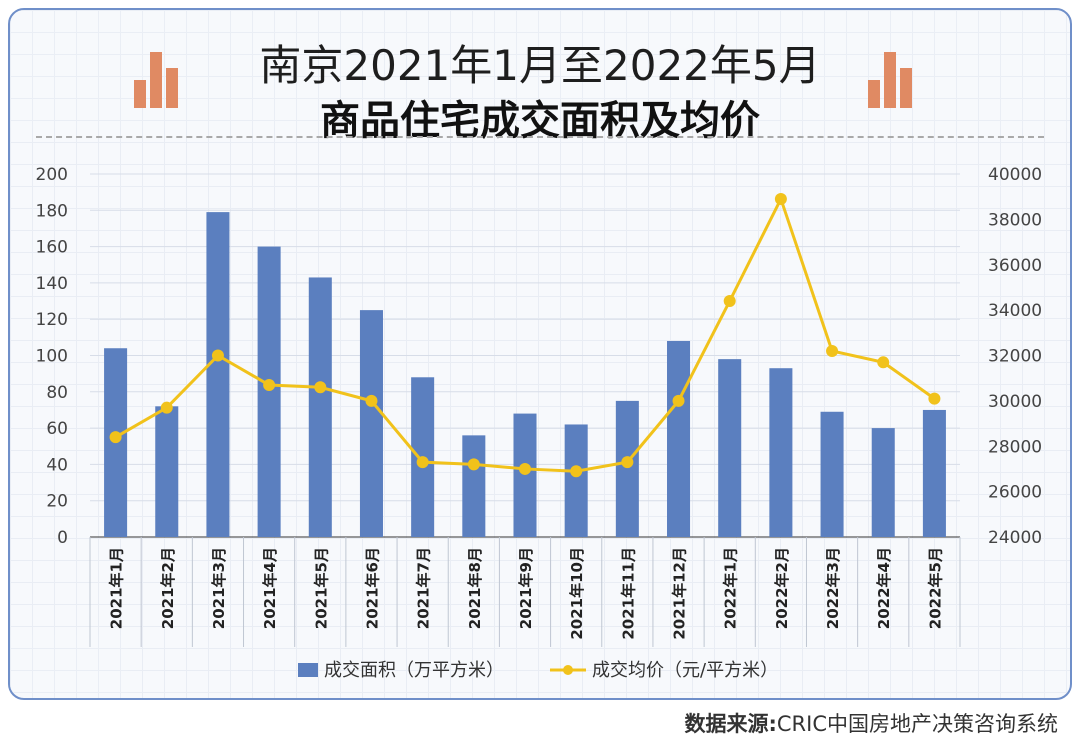 This screenshot has width=1080, height=750. Describe the element at coordinates (475, 588) in the screenshot. I see `x-tick-label: 2021年8月` at that location.